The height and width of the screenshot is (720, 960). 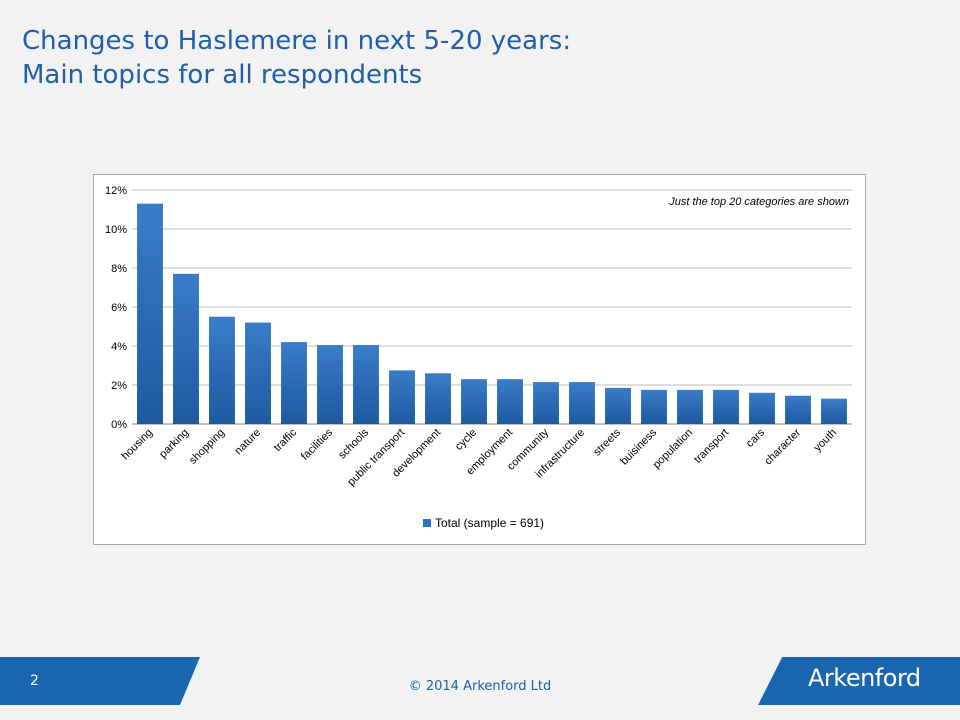 What do you see at coordinates (546, 403) in the screenshot?
I see `bar-community` at bounding box center [546, 403].